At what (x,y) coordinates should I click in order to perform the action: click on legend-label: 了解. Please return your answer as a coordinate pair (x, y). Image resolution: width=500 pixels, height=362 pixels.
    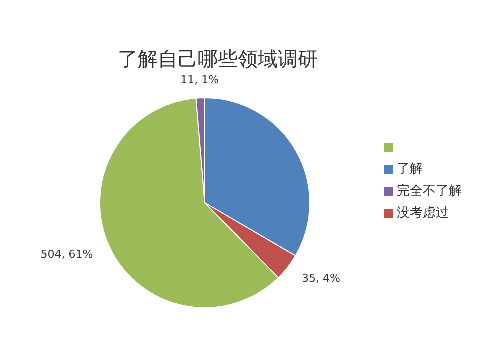
    Looking at the image, I should click on (410, 169).